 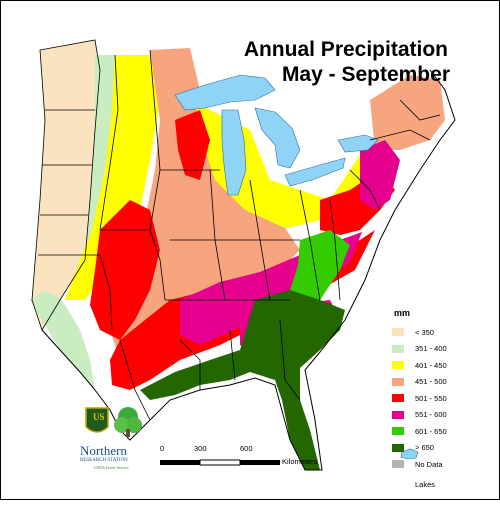 I want to click on map-title-line1: Annual Precipitation, so click(x=345, y=49).